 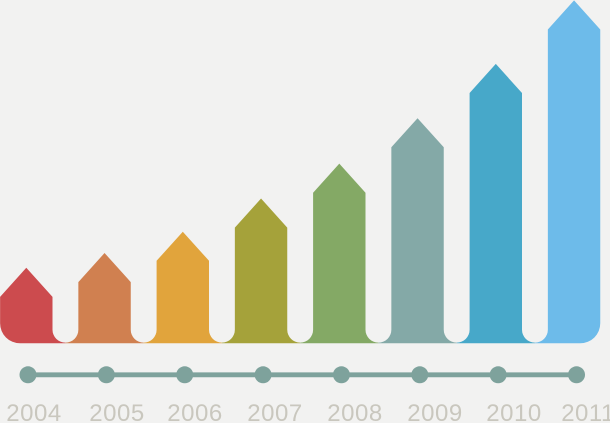 What do you see at coordinates (567, 172) in the screenshot?
I see `arrow-bar-2011` at bounding box center [567, 172].